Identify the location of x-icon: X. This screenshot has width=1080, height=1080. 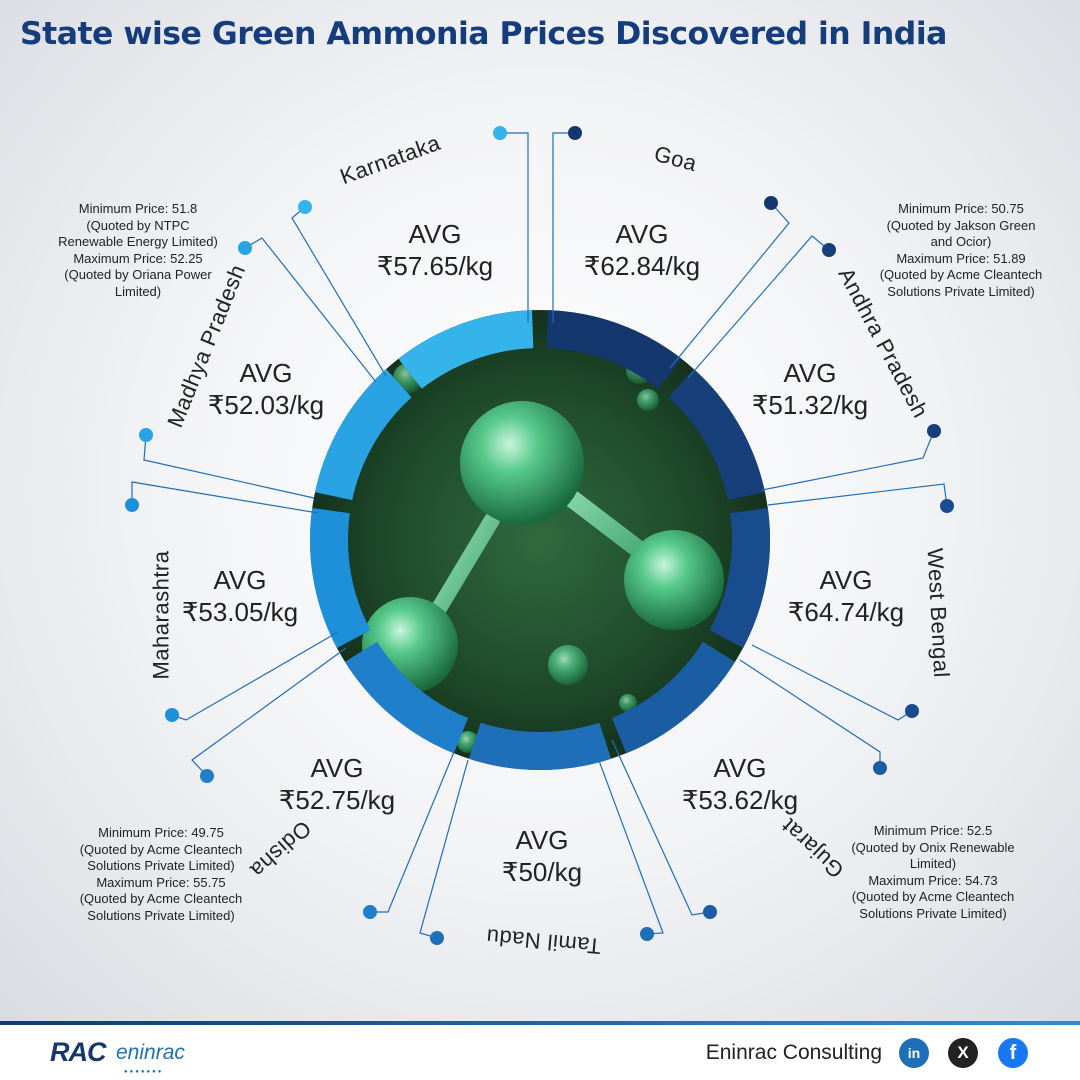
(963, 1053).